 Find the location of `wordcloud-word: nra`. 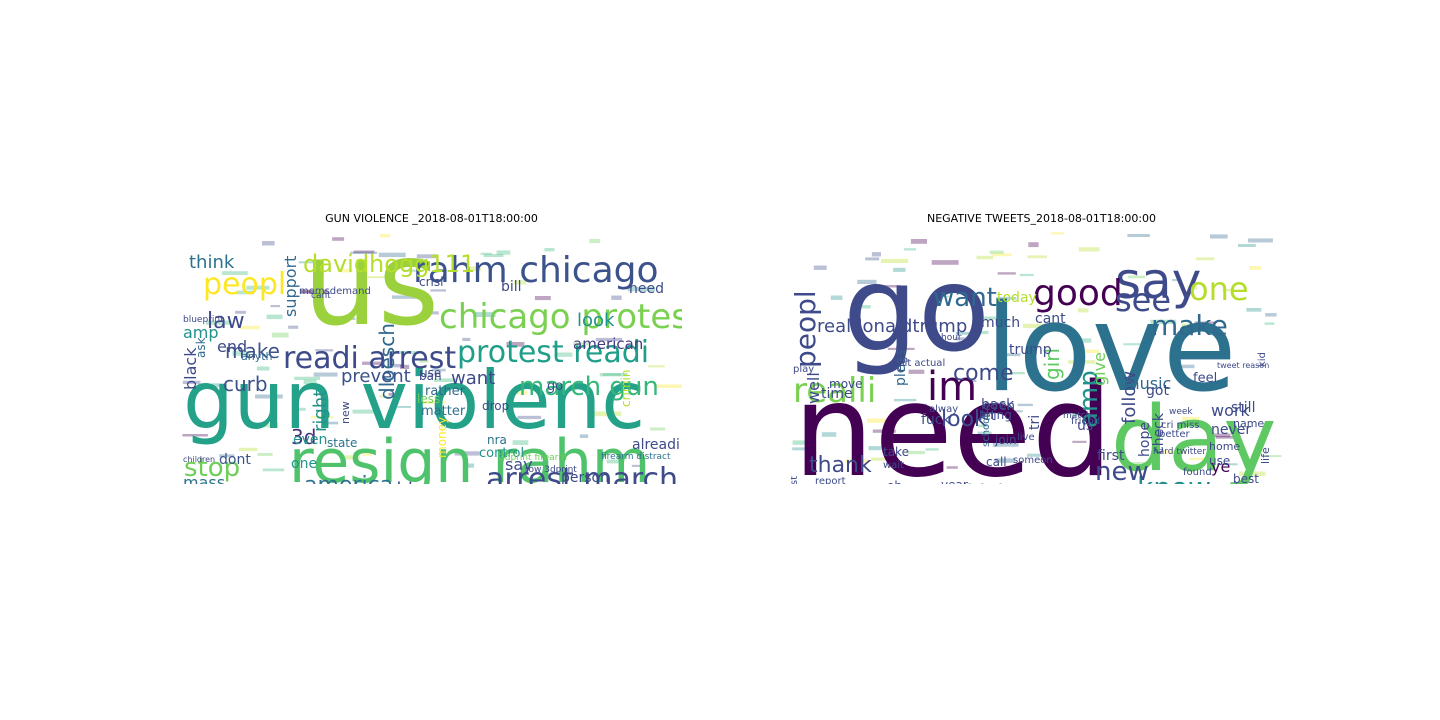

wordcloud-word: nra is located at coordinates (497, 440).